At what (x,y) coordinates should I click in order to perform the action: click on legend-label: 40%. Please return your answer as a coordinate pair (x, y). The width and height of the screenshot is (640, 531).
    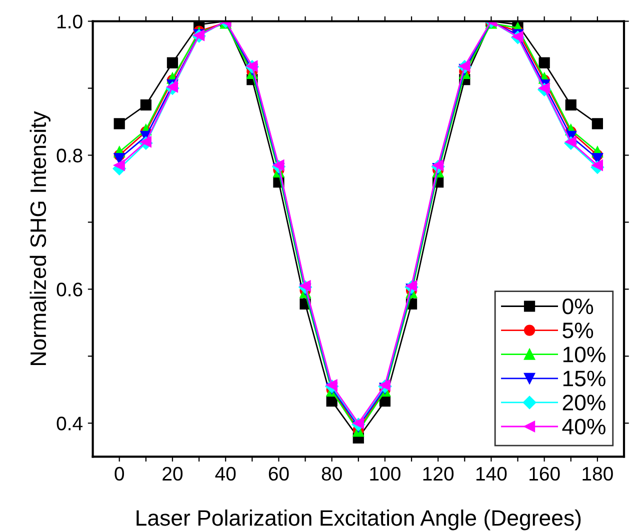
    Looking at the image, I should click on (584, 426).